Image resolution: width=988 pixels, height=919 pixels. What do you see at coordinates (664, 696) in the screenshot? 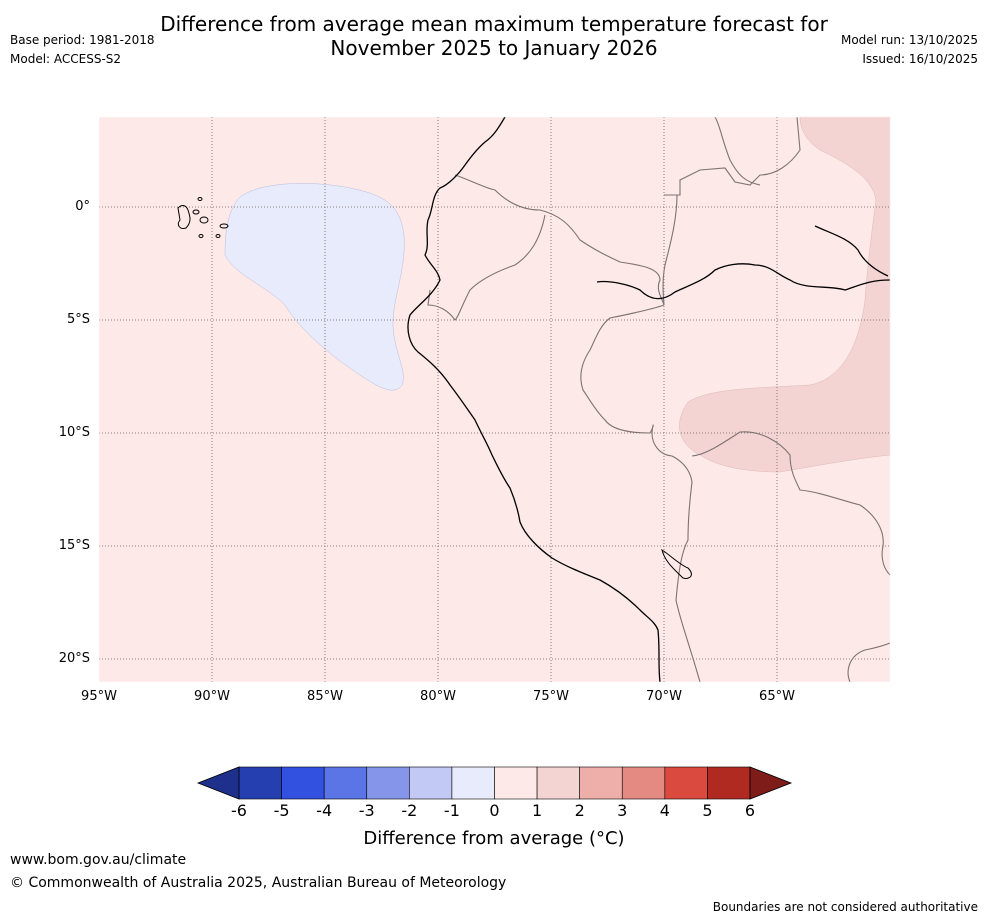
I see `lon-label-70w: 70°W` at bounding box center [664, 696].